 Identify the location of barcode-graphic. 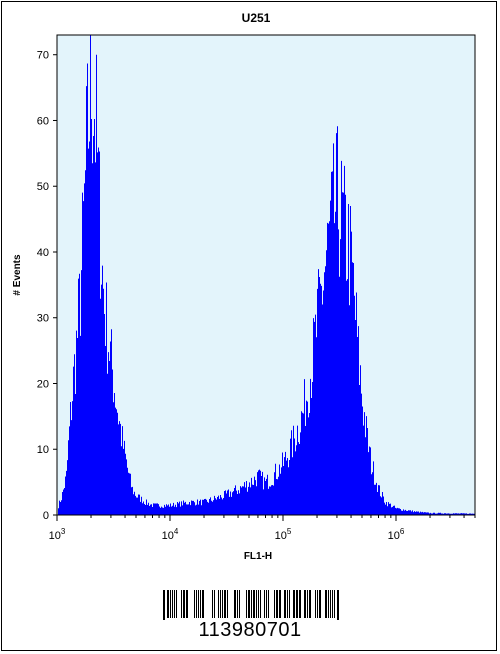
(251, 605).